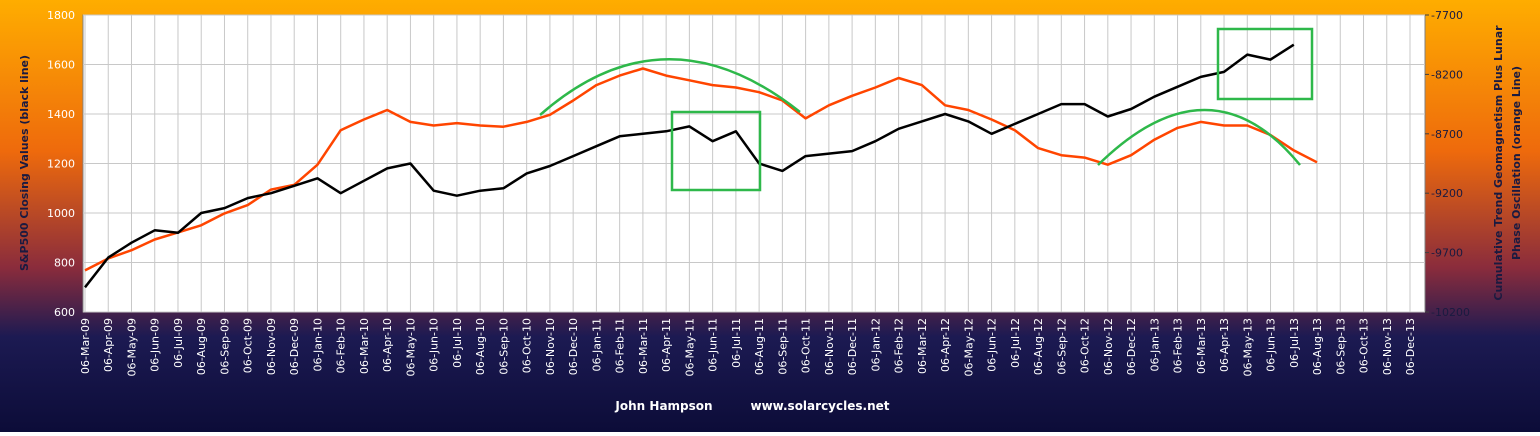 This screenshot has height=436, width=1540. What do you see at coordinates (155, 345) in the screenshot?
I see `x-tick-label: 06-Jun-09` at bounding box center [155, 345].